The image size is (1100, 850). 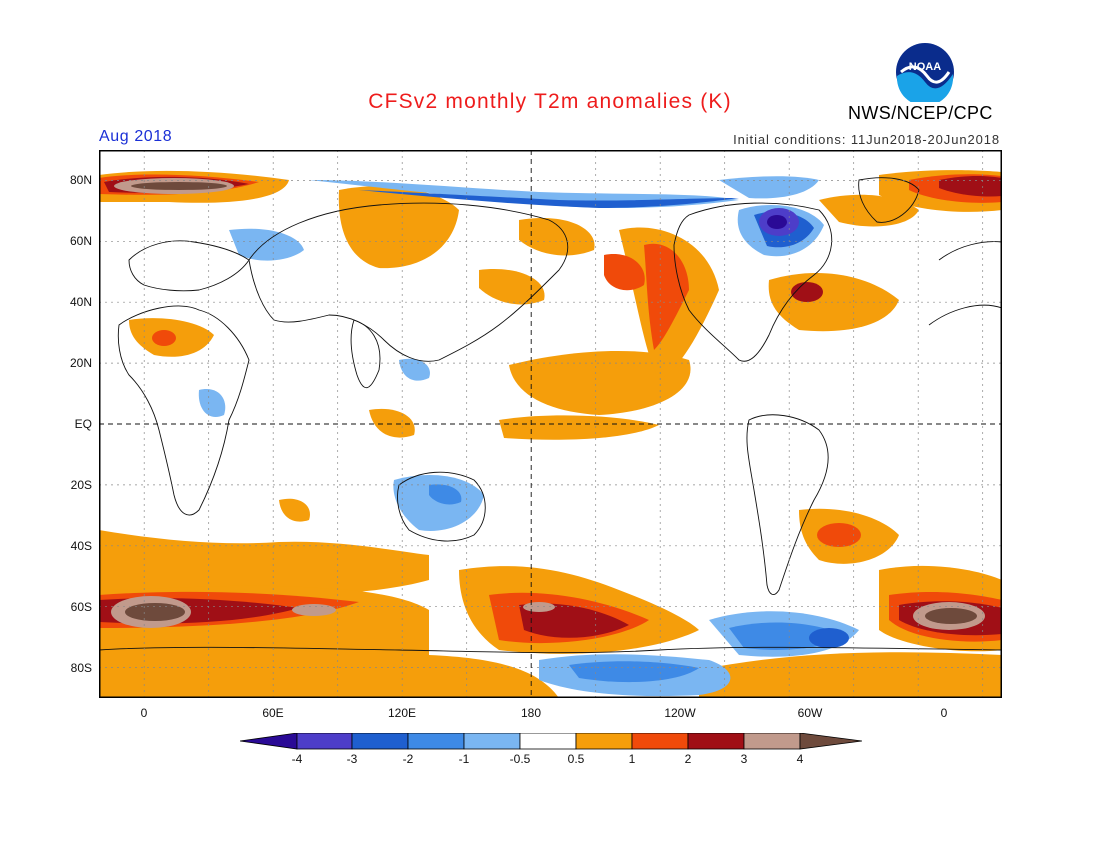 What do you see at coordinates (80, 241) in the screenshot?
I see `lat-label-60n: 60N` at bounding box center [80, 241].